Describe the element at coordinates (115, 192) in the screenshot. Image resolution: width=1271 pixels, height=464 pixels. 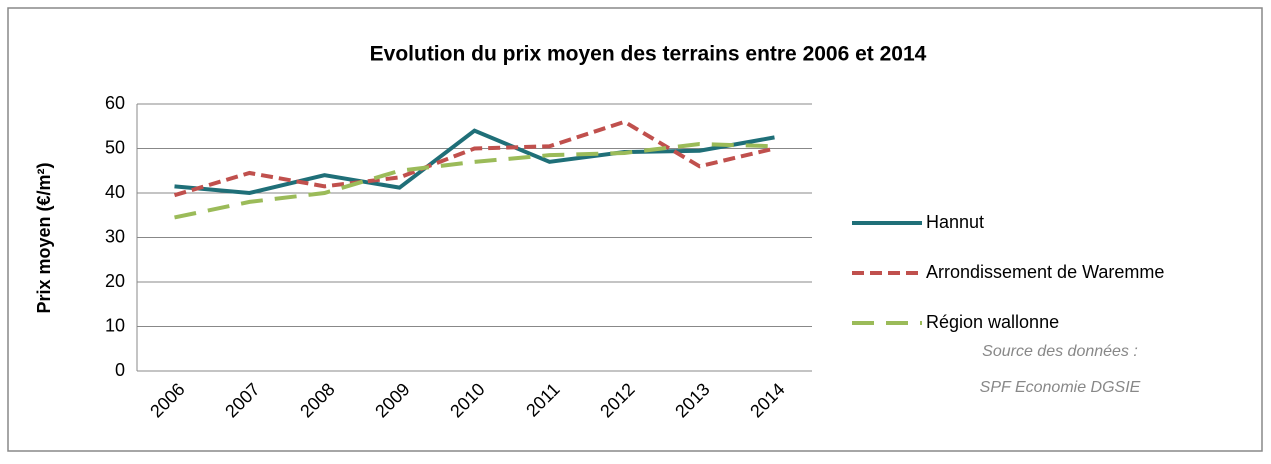
I see `y-tick-label: 40` at that location.